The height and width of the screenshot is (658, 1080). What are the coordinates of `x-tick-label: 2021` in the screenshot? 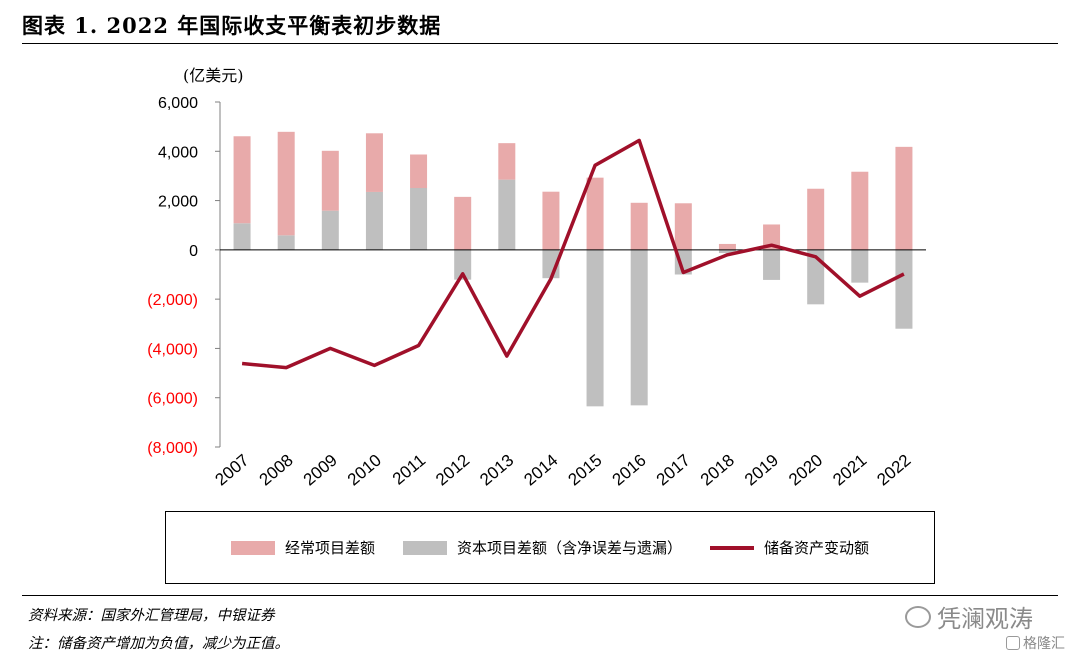 It's located at (849, 470).